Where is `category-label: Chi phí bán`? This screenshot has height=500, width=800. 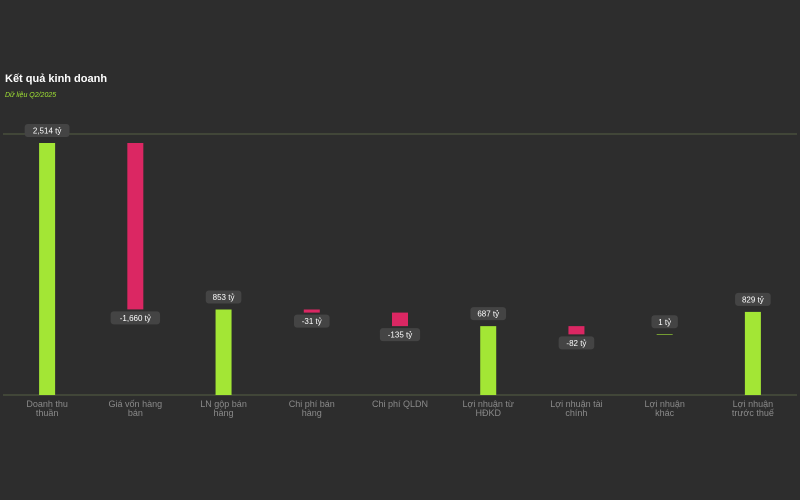
category-label: Chi phí bán is located at coordinates (312, 404).